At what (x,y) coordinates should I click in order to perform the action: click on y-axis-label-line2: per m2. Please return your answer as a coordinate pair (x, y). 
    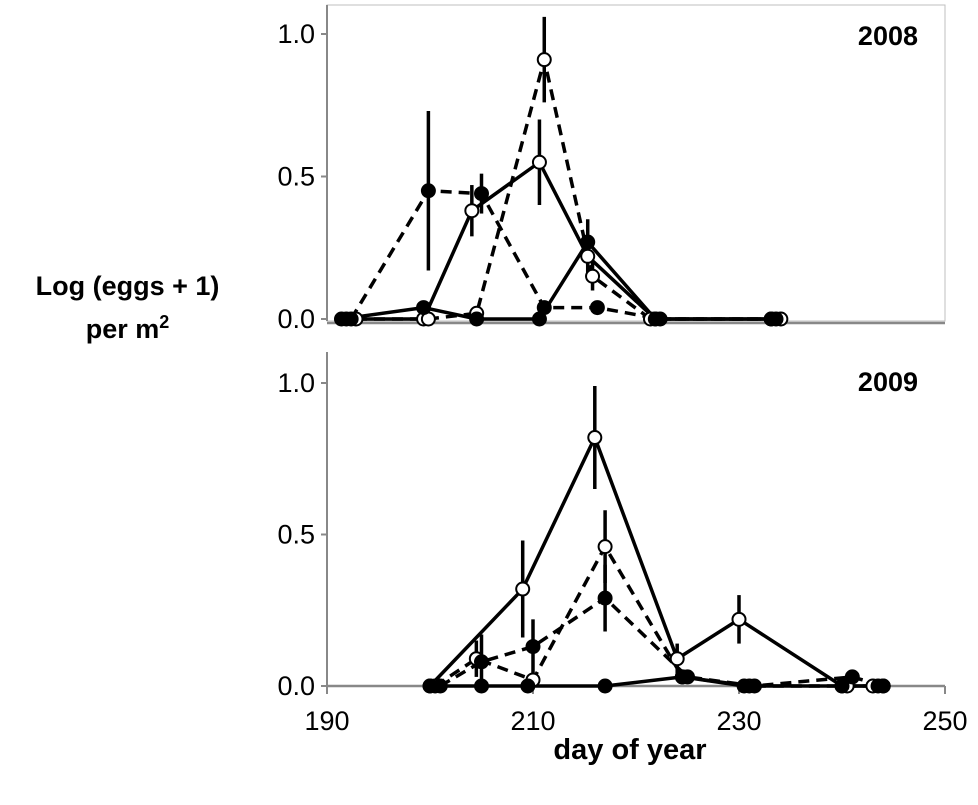
    Looking at the image, I should click on (127, 325).